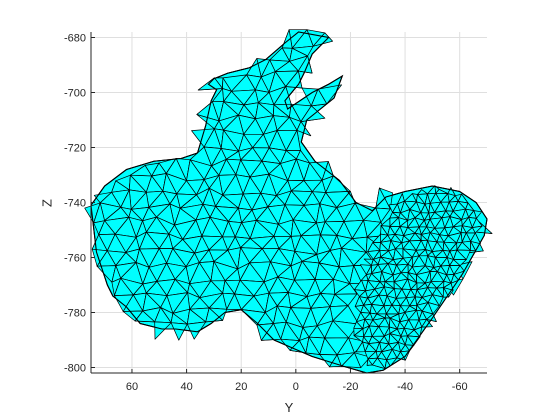 The height and width of the screenshot is (420, 560). What do you see at coordinates (75, 314) in the screenshot?
I see `y-tick-label: -780` at bounding box center [75, 314].